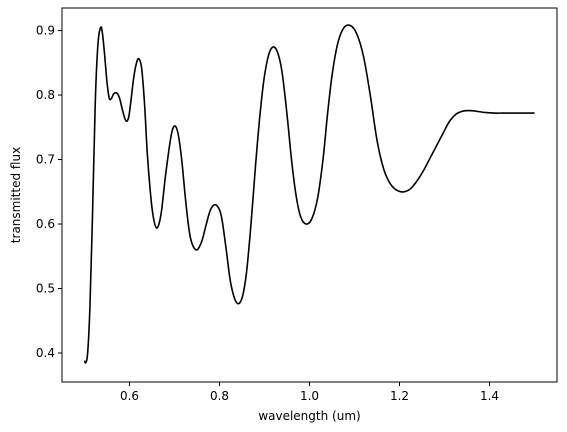 This screenshot has width=567, height=432. What do you see at coordinates (219, 396) in the screenshot?
I see `x-tick-label: 0.8` at bounding box center [219, 396].